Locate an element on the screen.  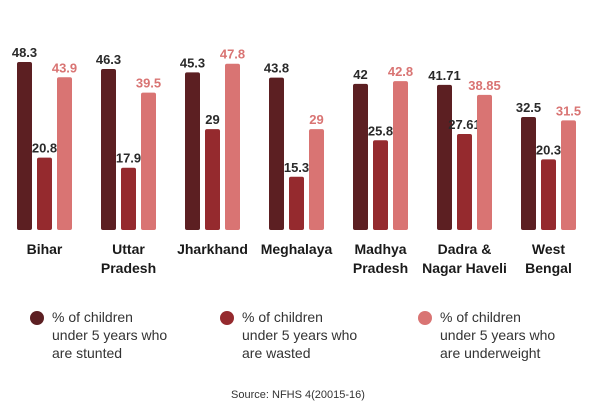
source-note: Source: NFHS 4(20015-16) is located at coordinates (298, 395).